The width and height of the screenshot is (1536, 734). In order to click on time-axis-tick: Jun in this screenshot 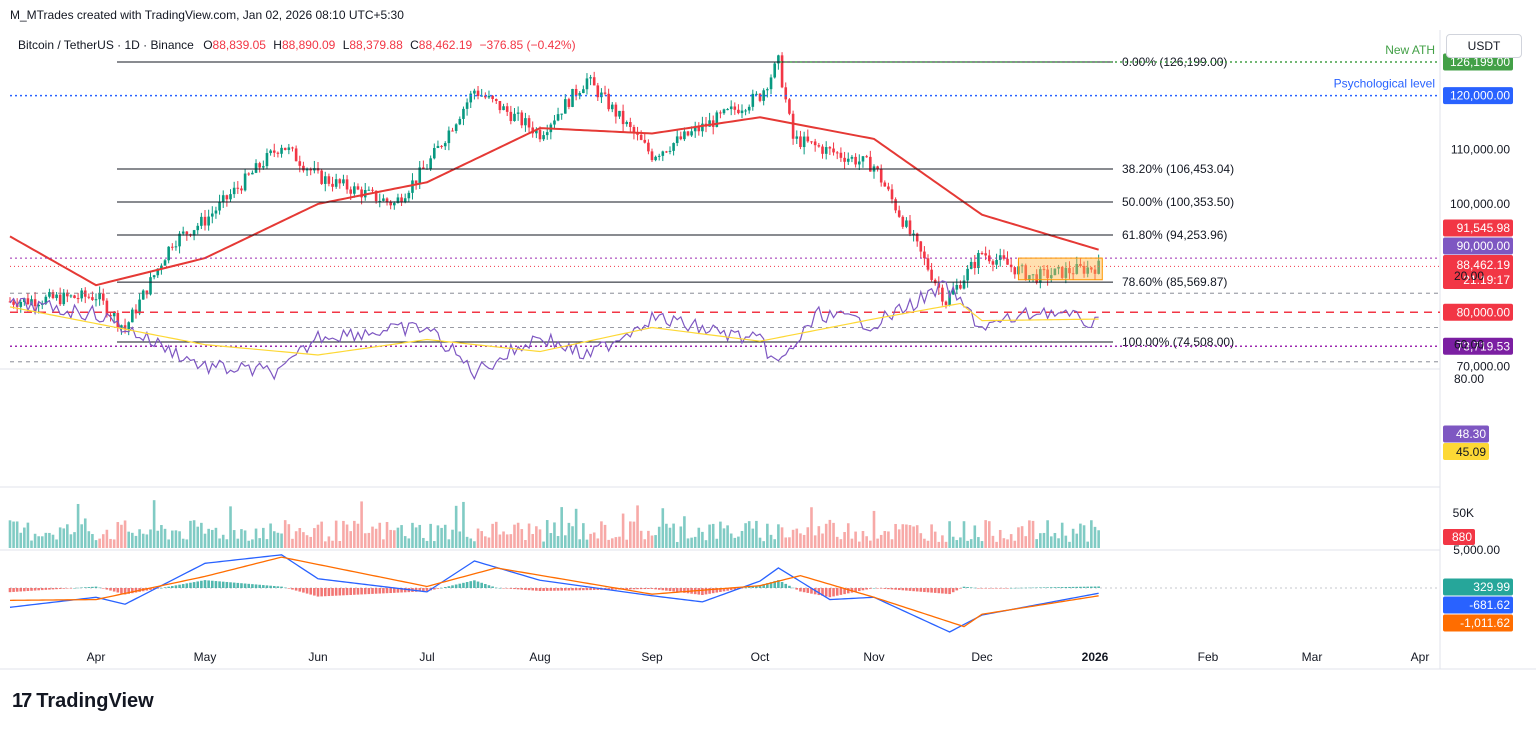, I will do `click(317, 657)`.